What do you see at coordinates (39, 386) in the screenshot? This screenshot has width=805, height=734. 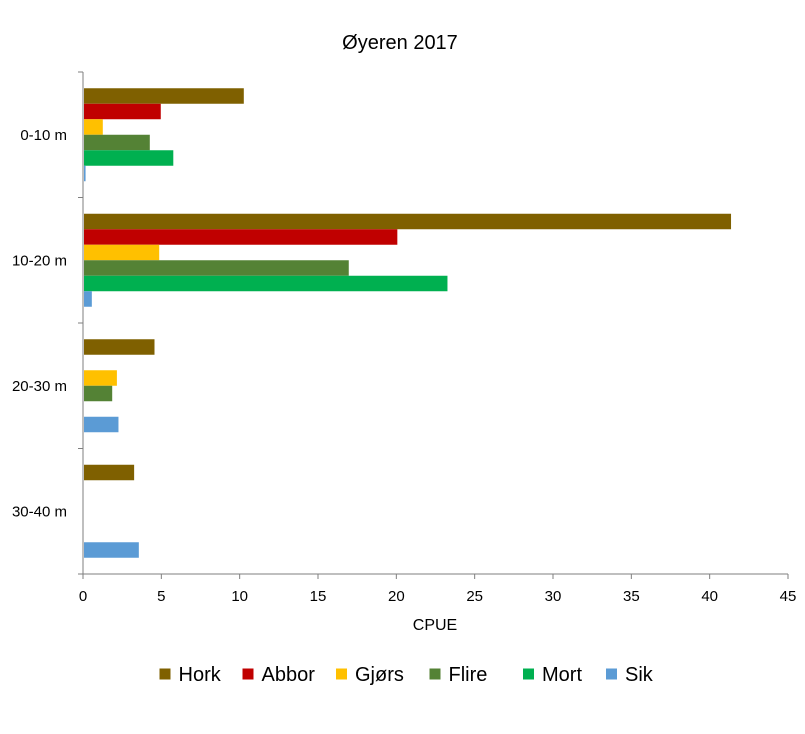 I see `category-label: 20-30 m` at bounding box center [39, 386].